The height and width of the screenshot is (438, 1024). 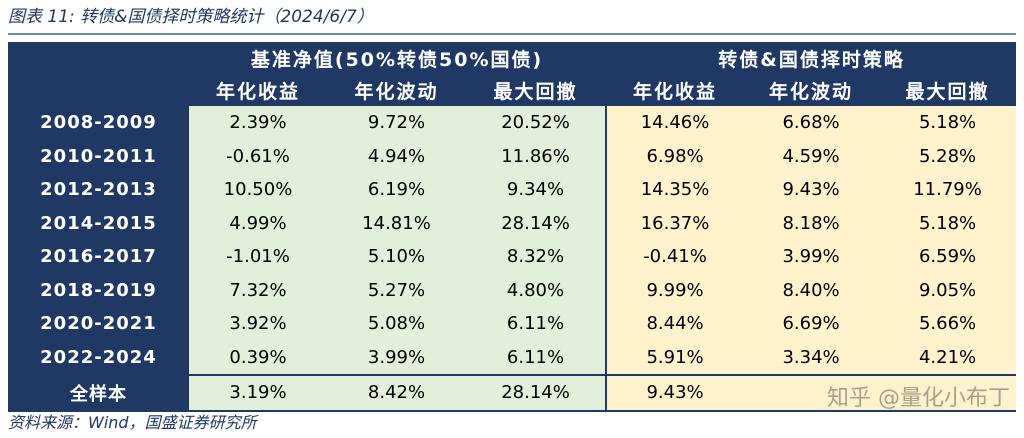 What do you see at coordinates (948, 156) in the screenshot?
I see `cell: 5.28%` at bounding box center [948, 156].